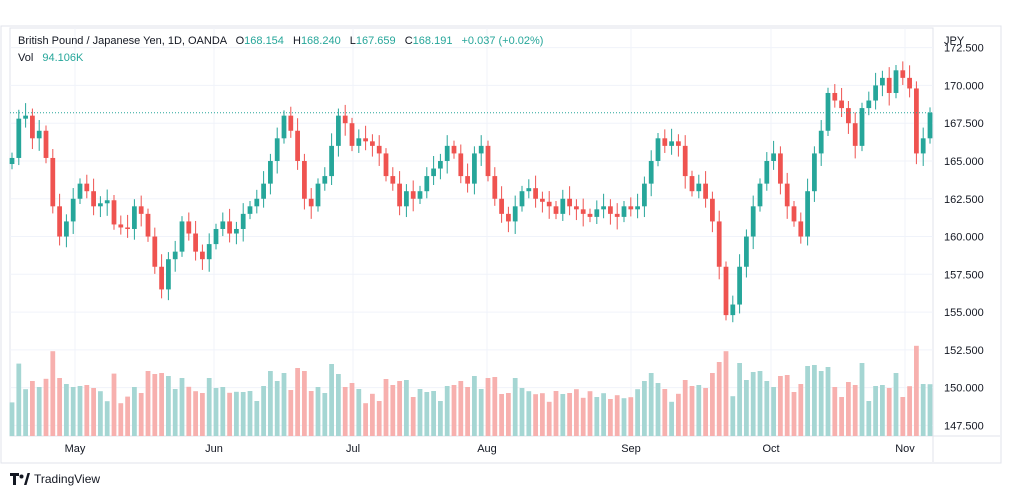 Image resolution: width=1012 pixels, height=503 pixels. I want to click on time-axis: May Jun Jul Aug Sep Oct Nov, so click(490, 449).